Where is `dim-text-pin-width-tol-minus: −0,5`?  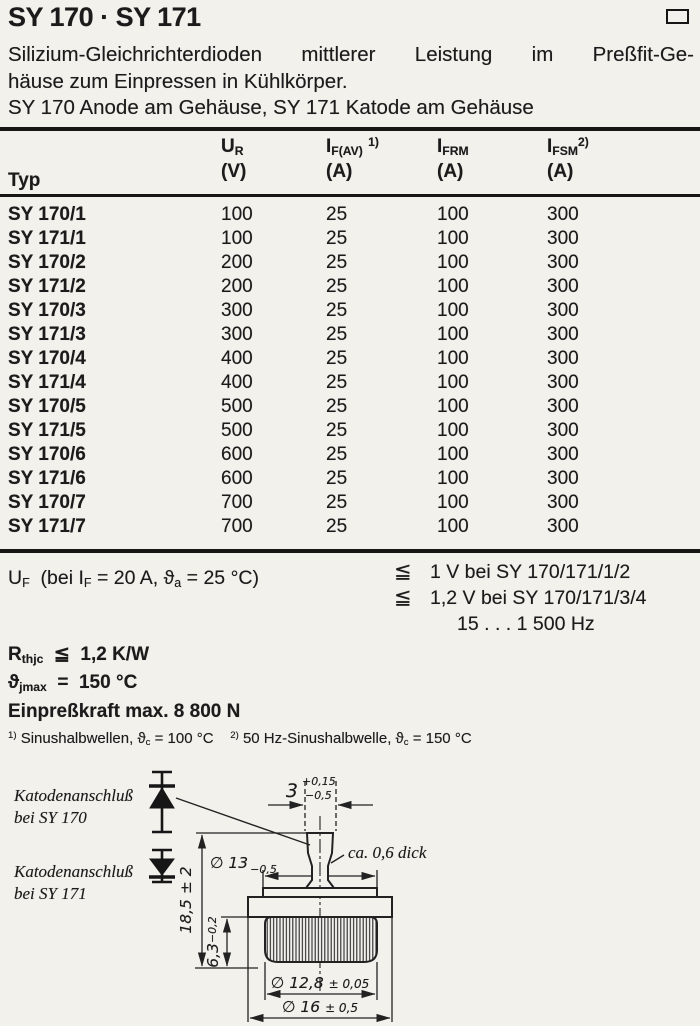
dim-text-pin-width-tol-minus: −0,5 is located at coordinates (318, 795).